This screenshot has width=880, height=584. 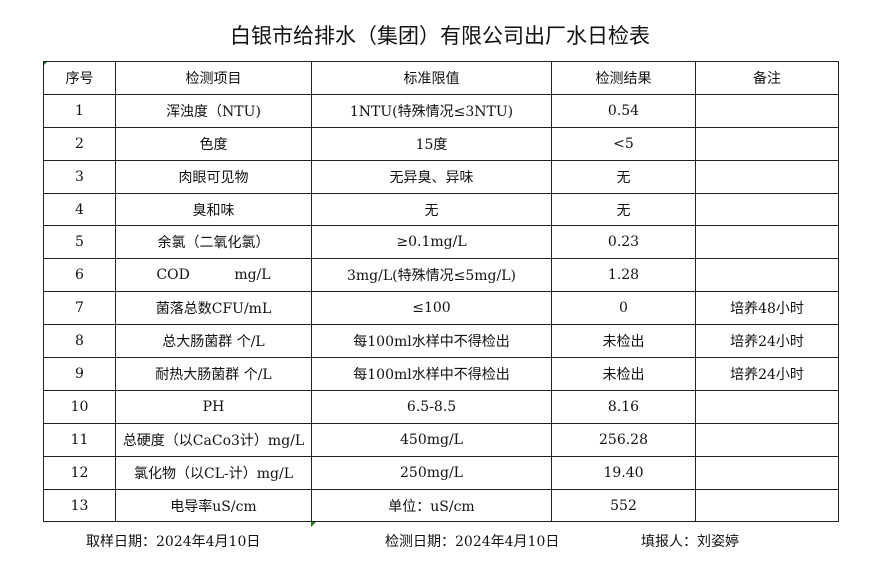 What do you see at coordinates (79, 472) in the screenshot?
I see `cell-seq: 12` at bounding box center [79, 472].